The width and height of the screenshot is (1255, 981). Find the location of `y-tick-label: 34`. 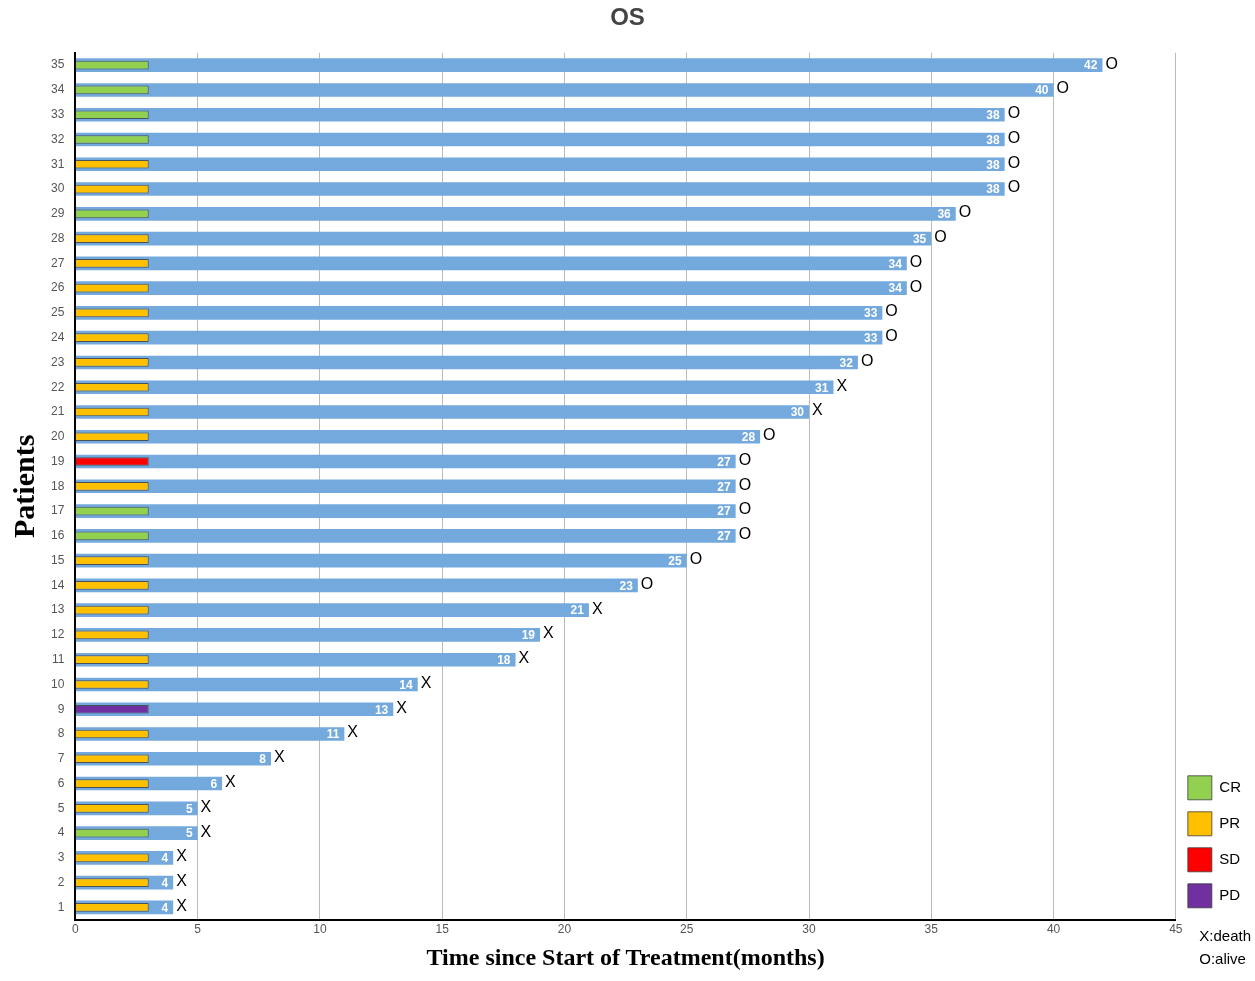

y-tick-label: 34 is located at coordinates (57, 89).